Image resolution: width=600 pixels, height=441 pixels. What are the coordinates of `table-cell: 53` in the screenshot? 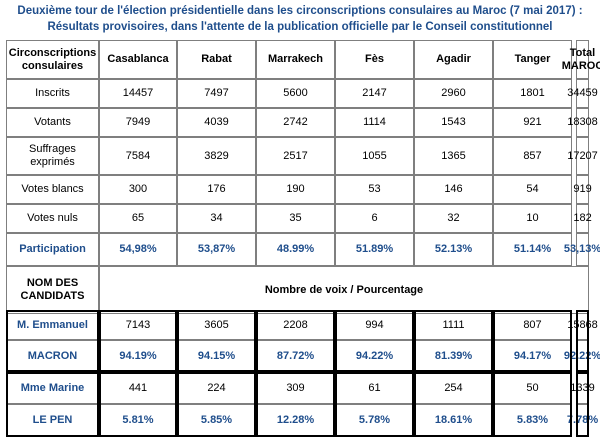 It's located at (374, 189).